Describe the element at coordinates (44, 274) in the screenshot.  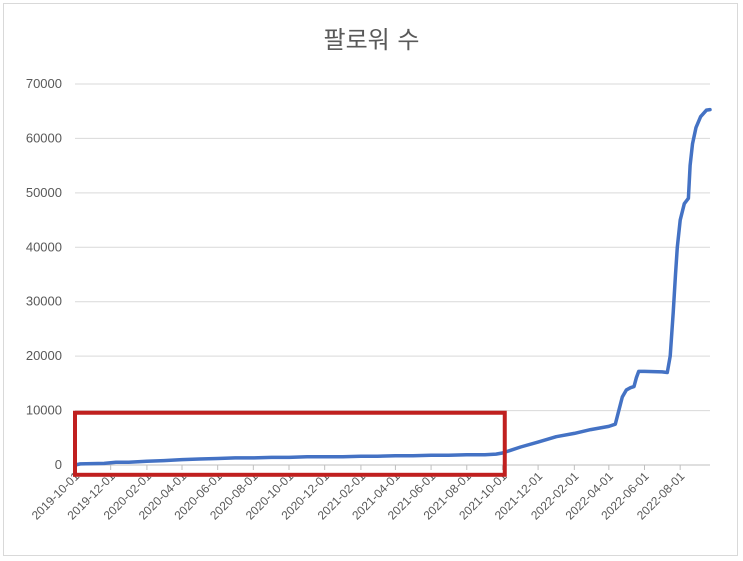
I see `y-axis-ticks: 0 10000 20000 30000 40000 50000 60000 70000` at that location.